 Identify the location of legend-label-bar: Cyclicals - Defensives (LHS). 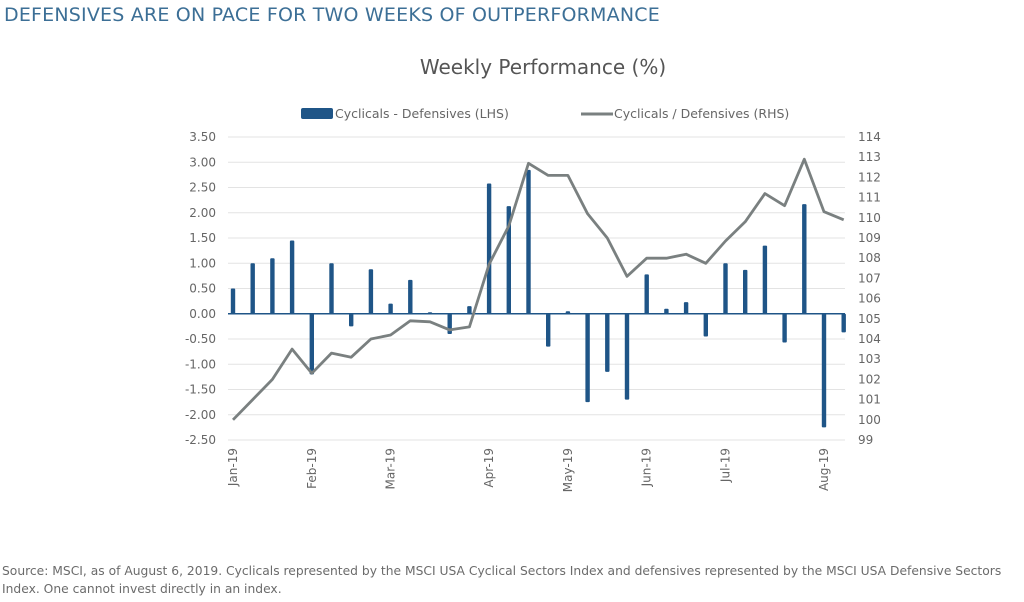
(422, 113).